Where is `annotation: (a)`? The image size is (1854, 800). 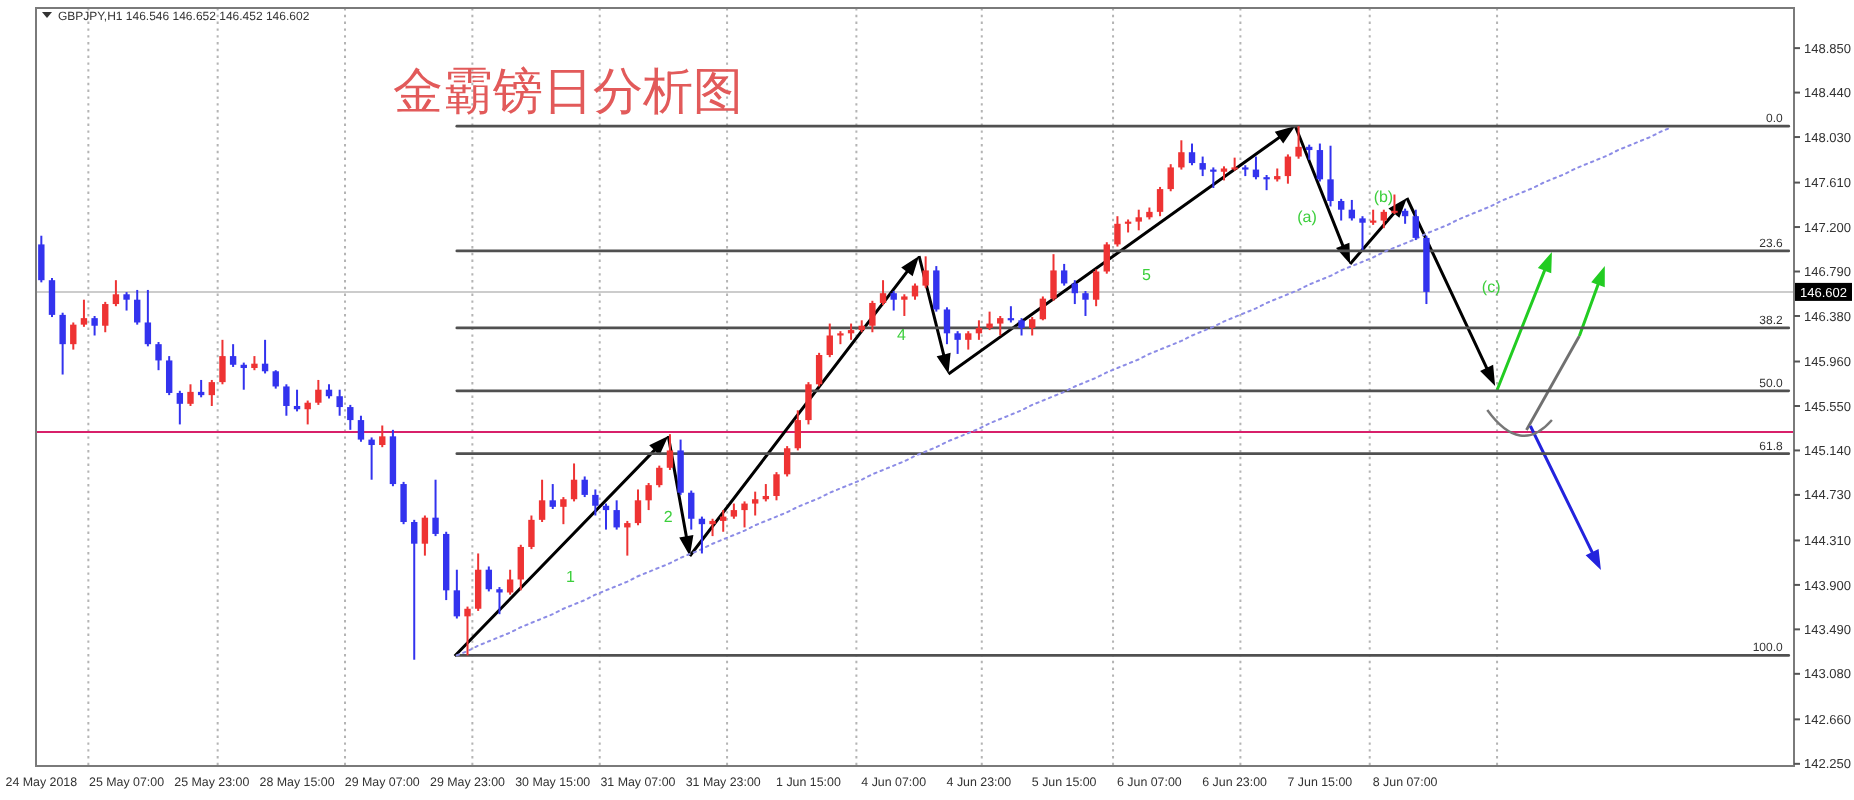 annotation: (a) is located at coordinates (1307, 217).